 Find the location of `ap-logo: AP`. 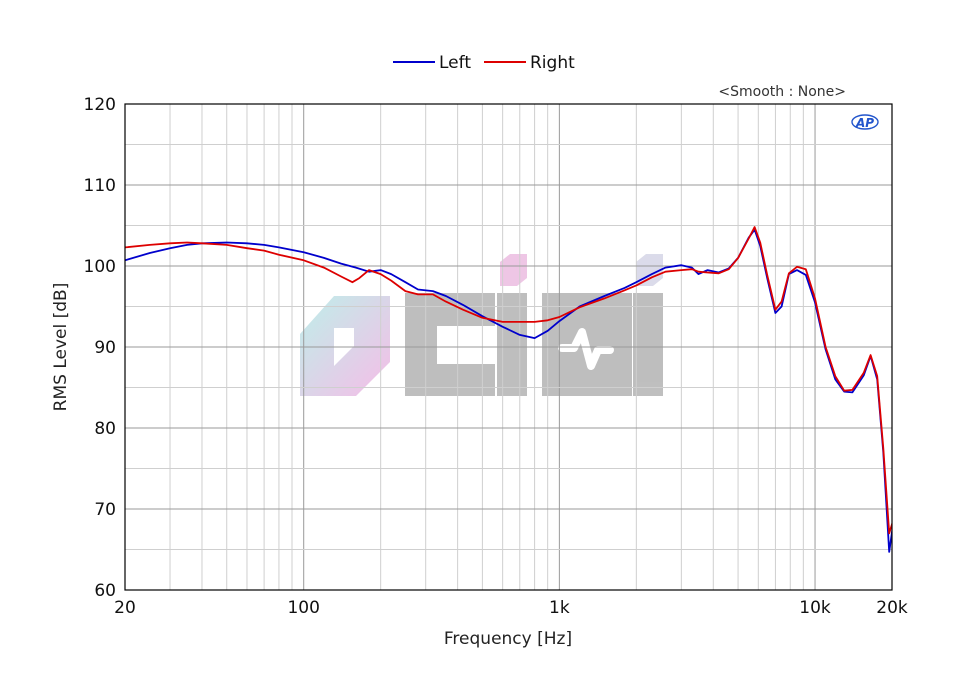

ap-logo: AP is located at coordinates (865, 122).